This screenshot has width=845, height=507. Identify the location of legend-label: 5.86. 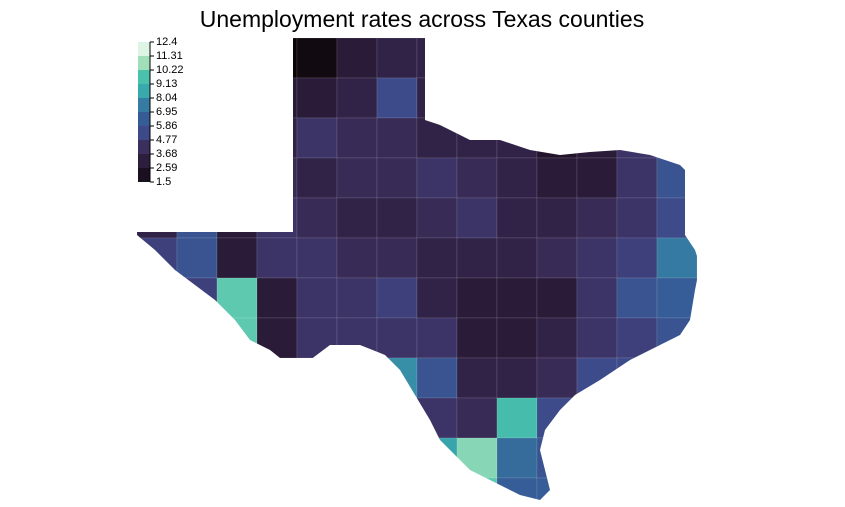
(166, 126).